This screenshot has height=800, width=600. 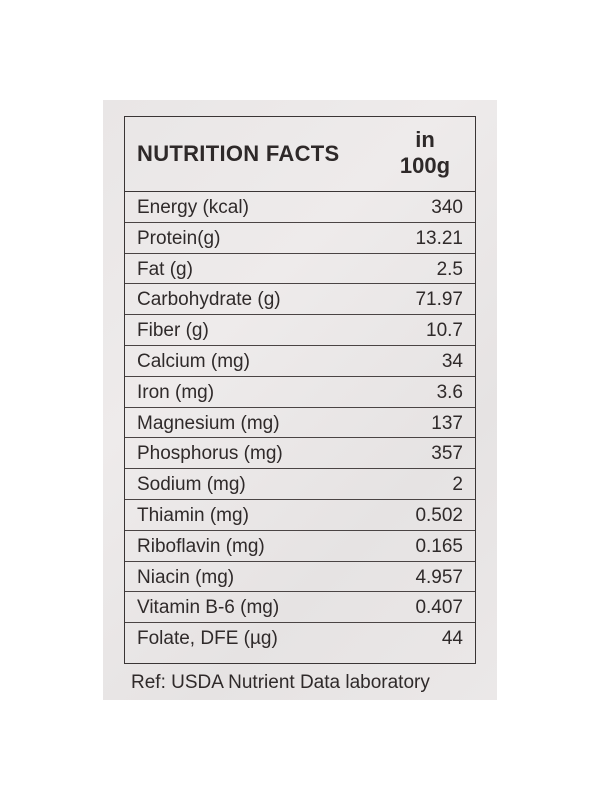 What do you see at coordinates (449, 269) in the screenshot?
I see `nutrient-value: 2.5` at bounding box center [449, 269].